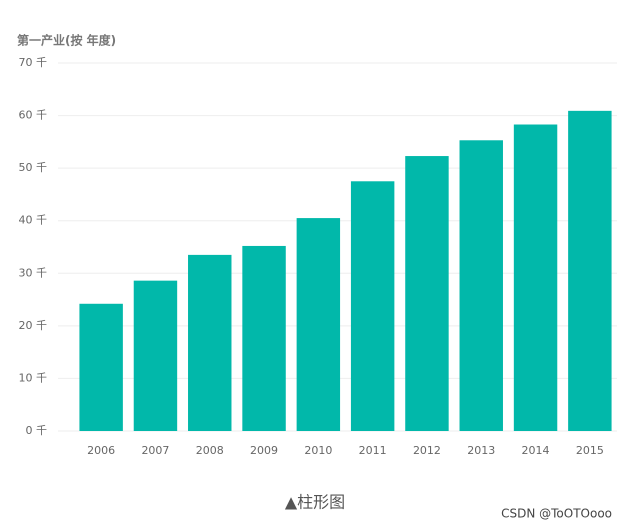 This screenshot has height=528, width=629. Describe the element at coordinates (33, 272) in the screenshot. I see `y-tick-label: 30 千` at that location.